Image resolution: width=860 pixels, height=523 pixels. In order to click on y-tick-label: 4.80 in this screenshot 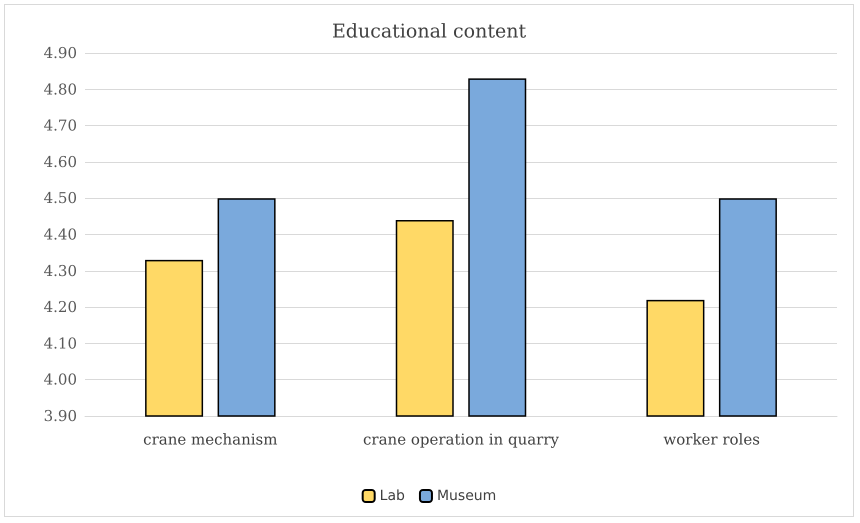, I will do `click(60, 89)`.